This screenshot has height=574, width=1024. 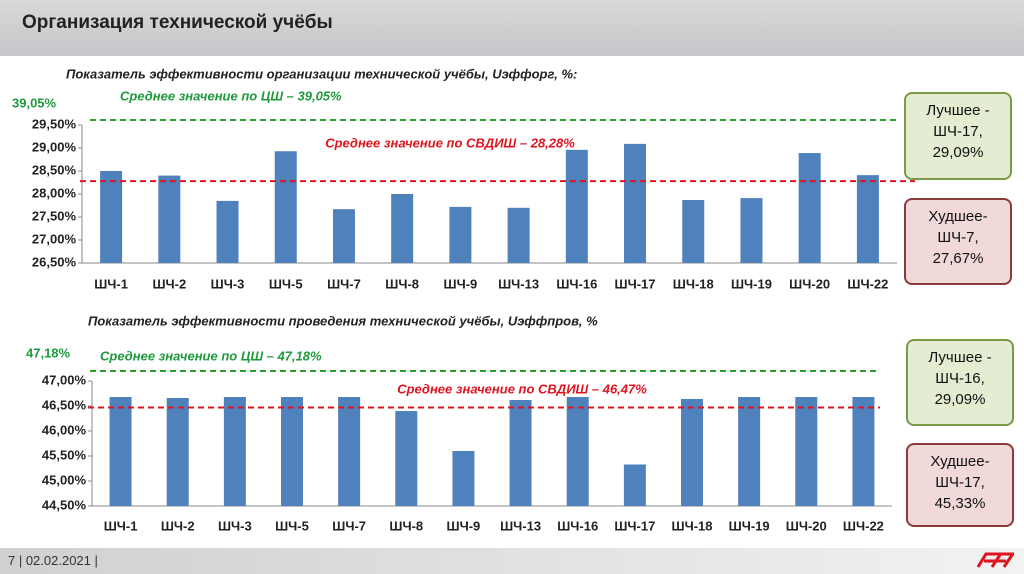 I want to click on avg-top-label: 39,05%, so click(x=34, y=102).